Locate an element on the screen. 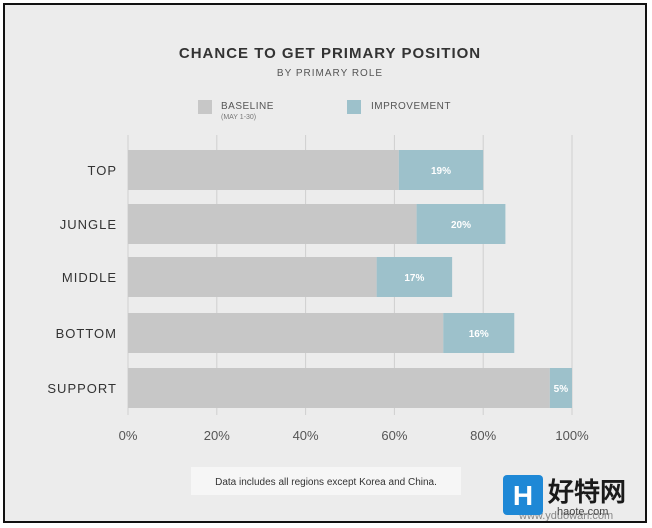 This screenshot has width=652, height=528. x-tick-label: 20% is located at coordinates (217, 435).